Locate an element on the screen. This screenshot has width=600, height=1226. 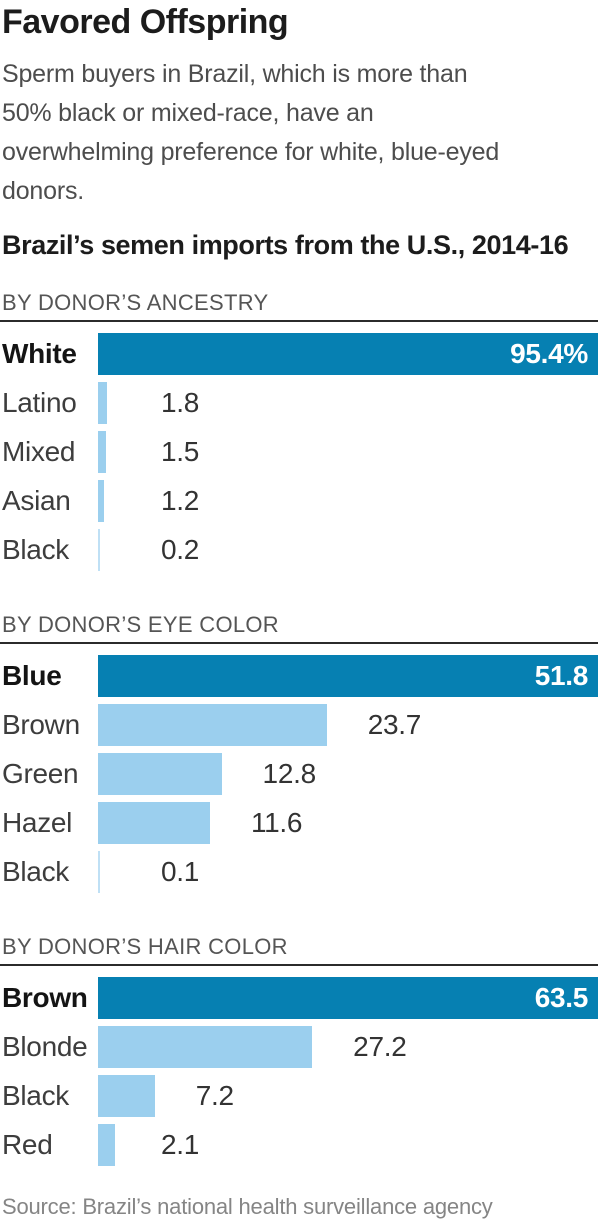
bar-row: Latino 1.8 is located at coordinates (299, 403).